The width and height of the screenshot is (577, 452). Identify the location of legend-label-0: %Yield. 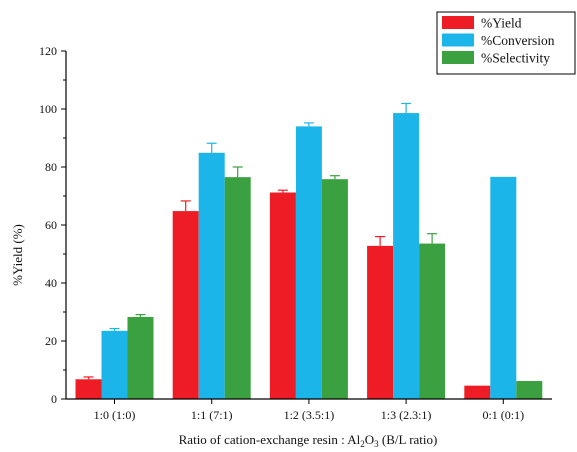
(501, 23).